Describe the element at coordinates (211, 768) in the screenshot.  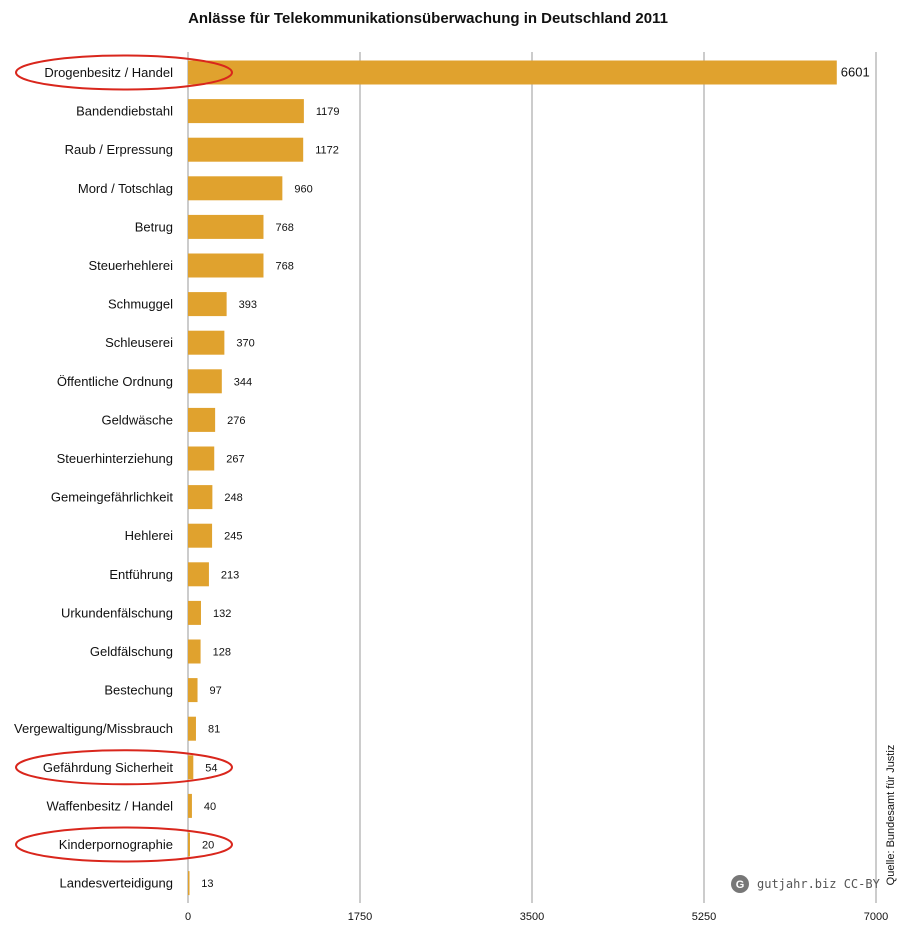
I see `value-label: 54` at that location.